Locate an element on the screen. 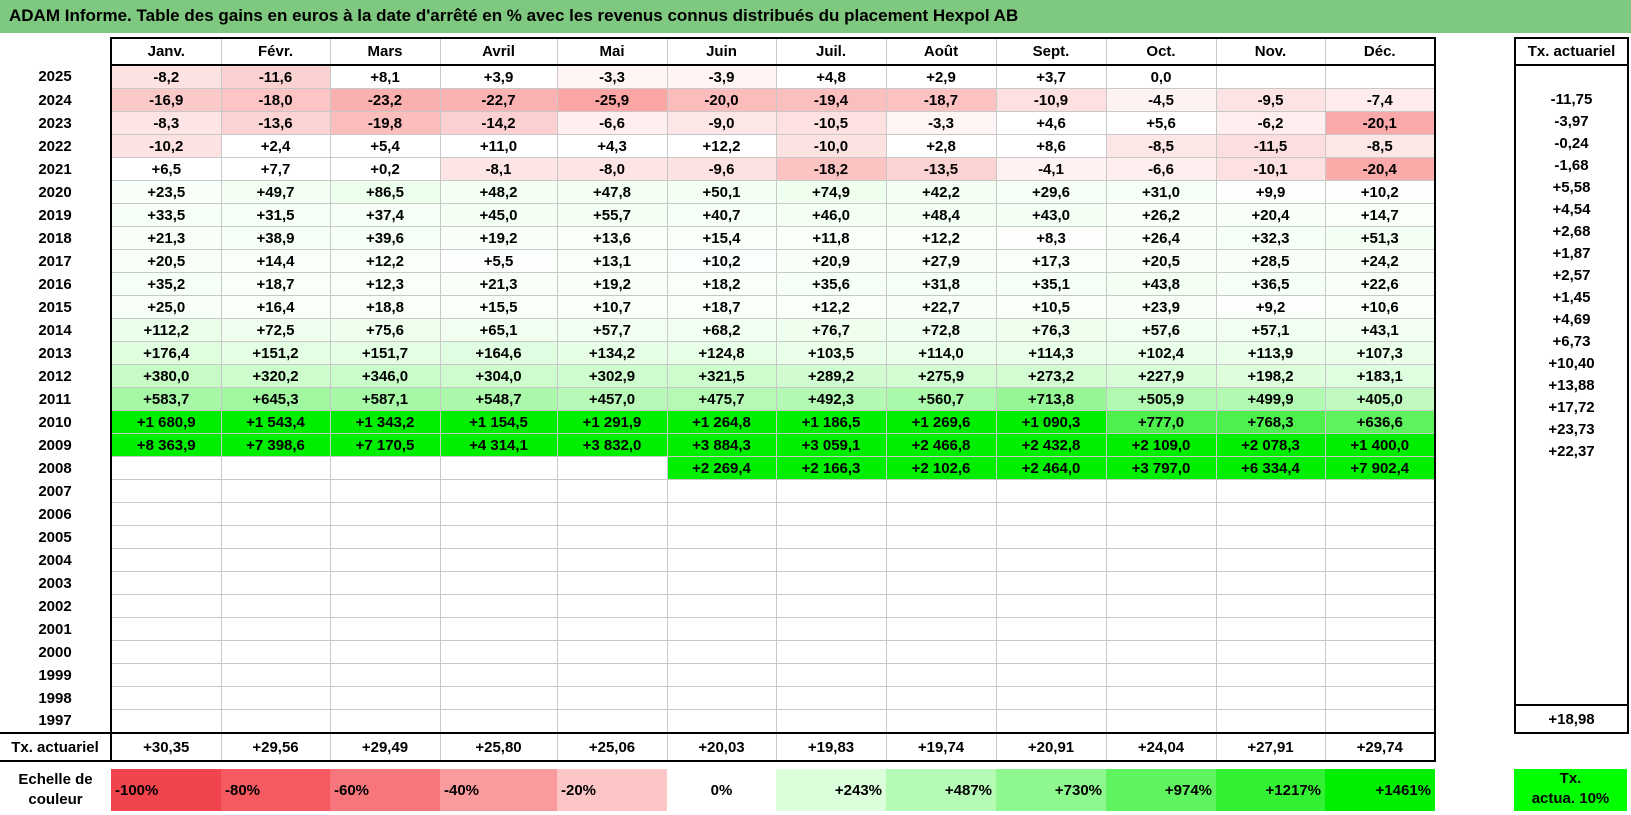 This screenshot has height=815, width=1631. gain-cell: +346,0 is located at coordinates (385, 376).